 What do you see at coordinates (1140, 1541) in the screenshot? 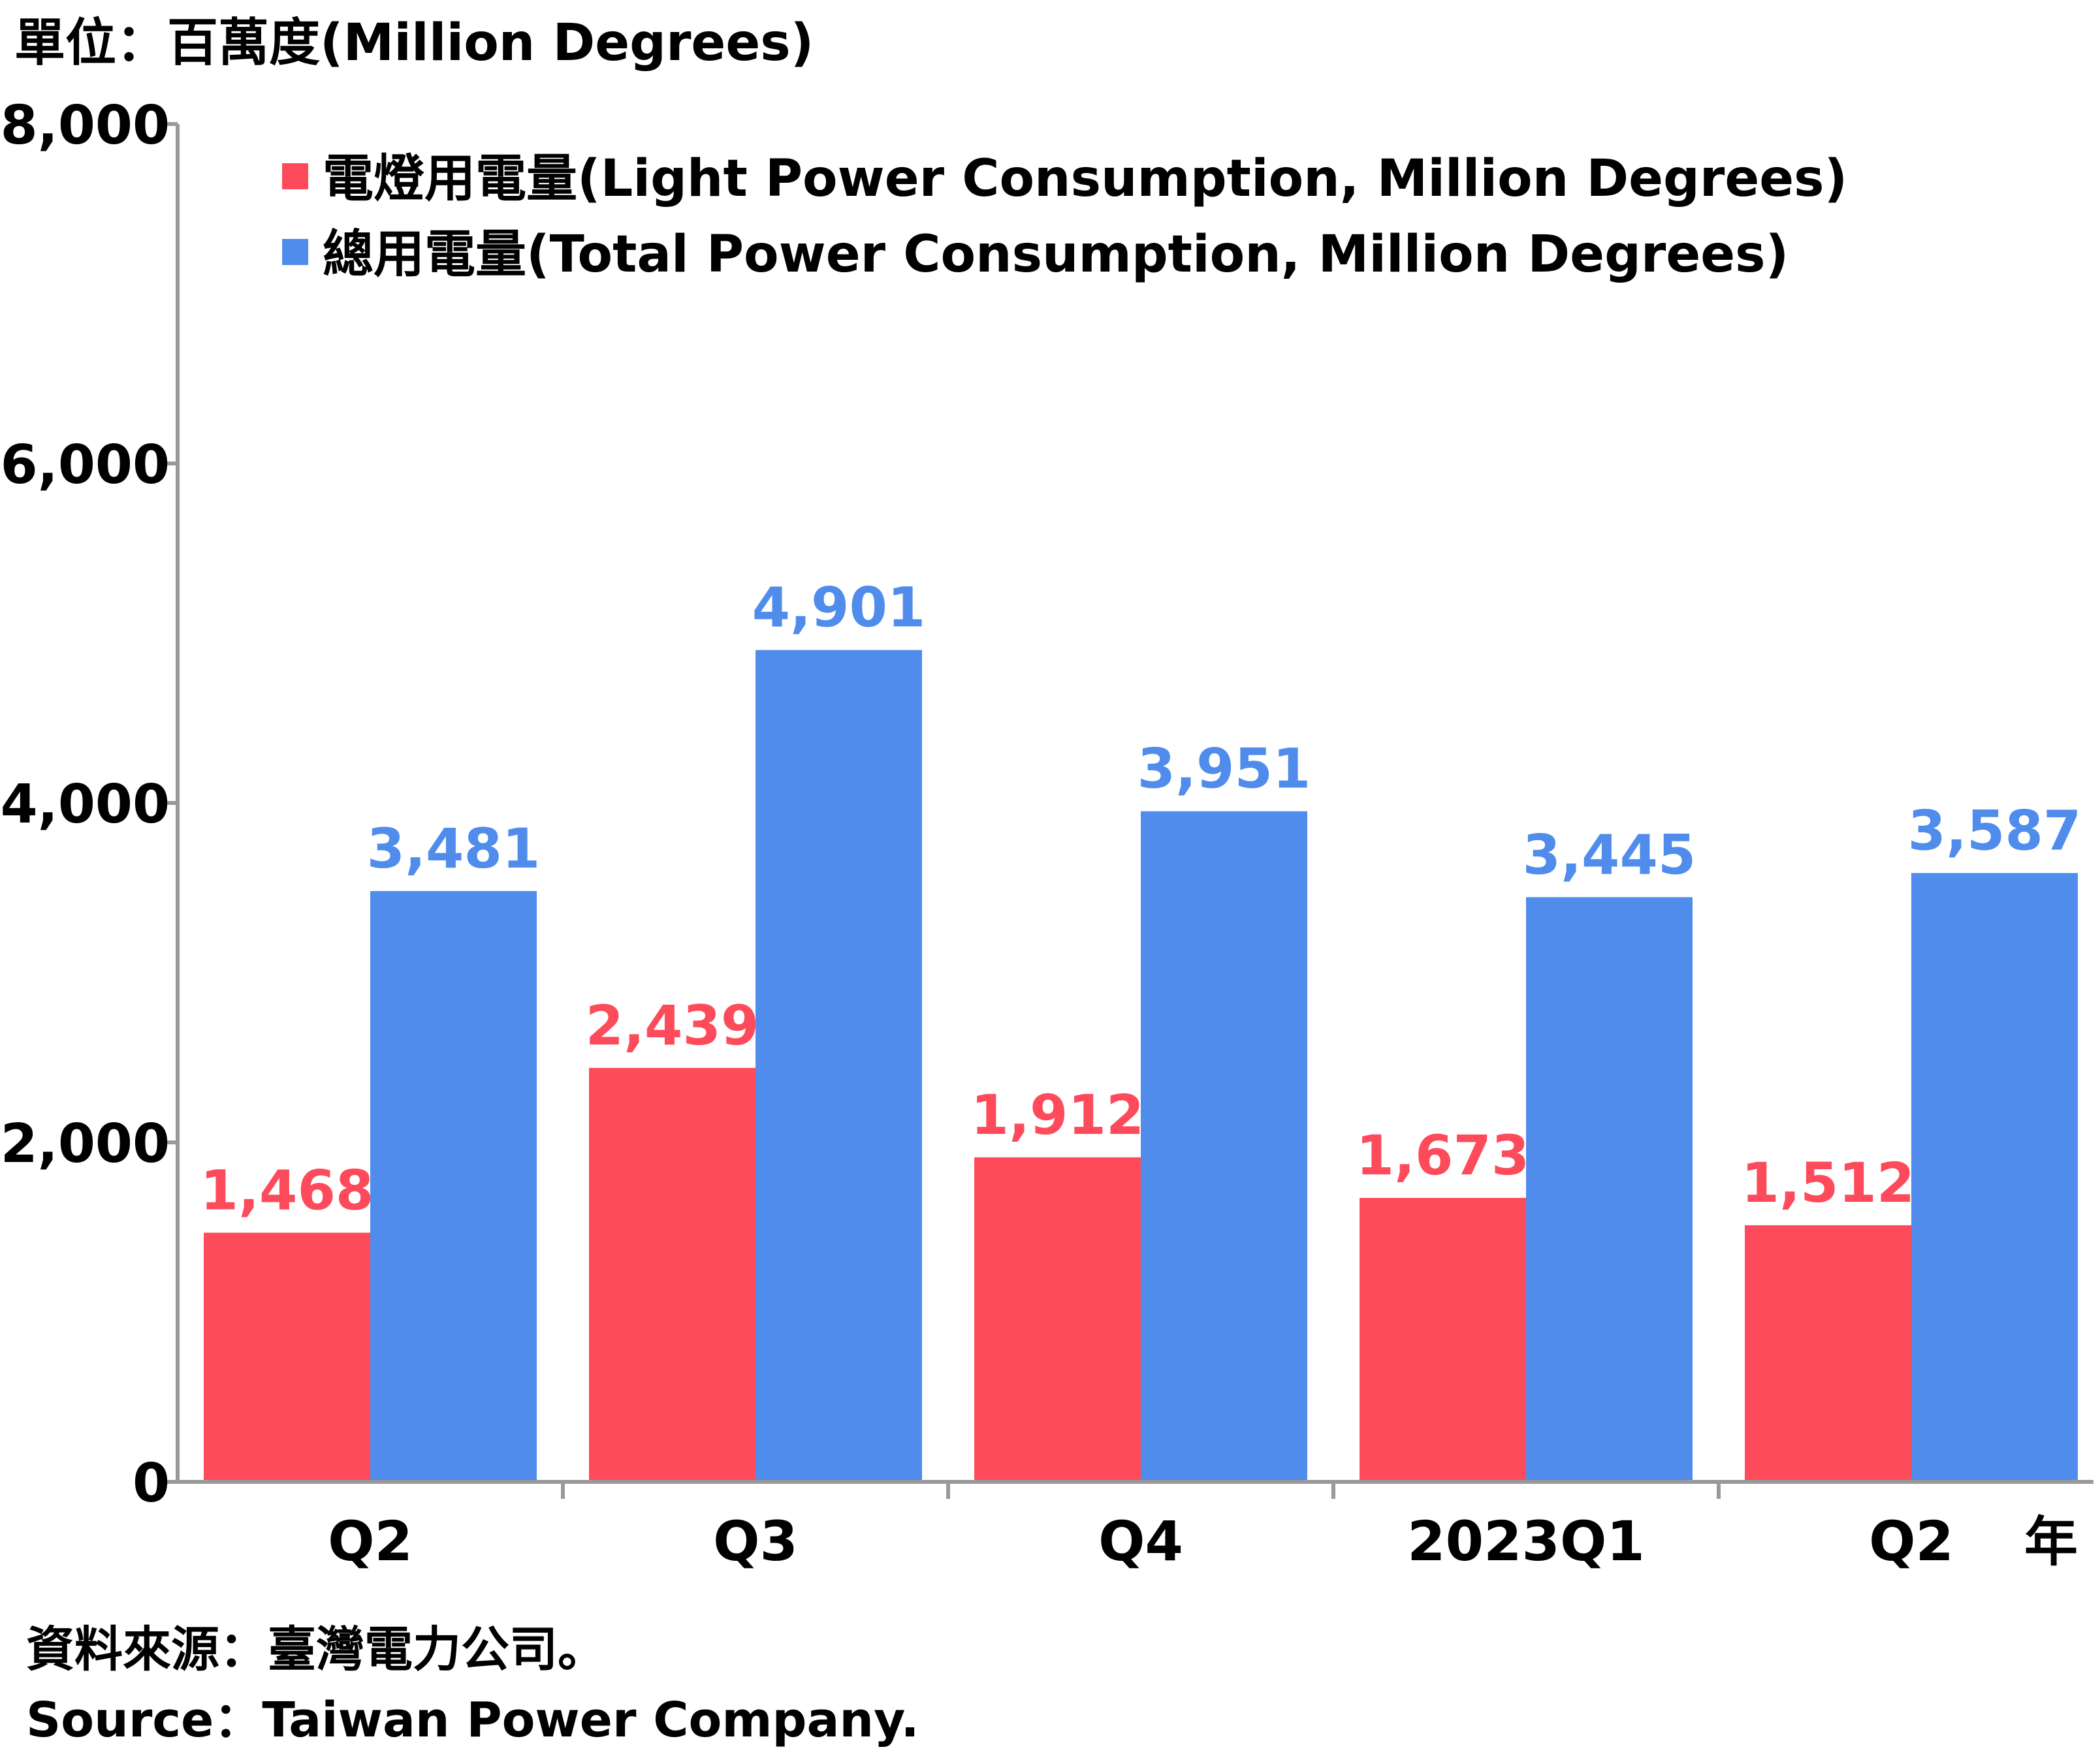
I see `x-tick-label: Q4` at bounding box center [1140, 1541].